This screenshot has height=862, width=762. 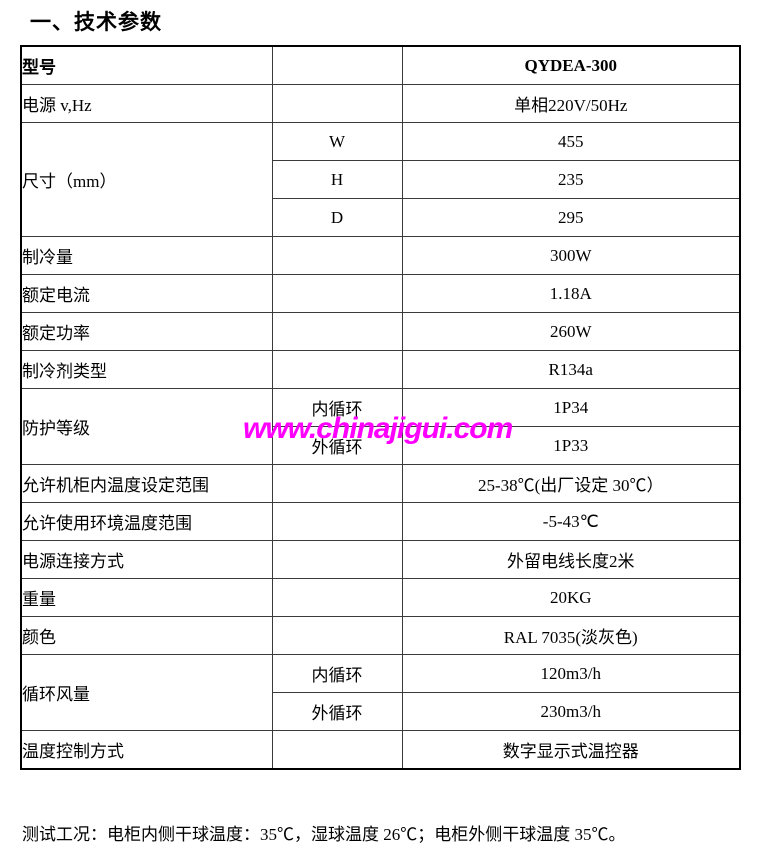 I want to click on table-row-power: 电源 v,Hz 单相220V/50Hz, so click(x=380, y=103).